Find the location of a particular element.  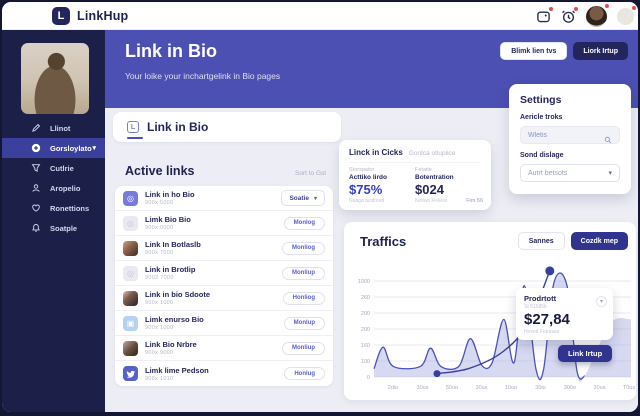

sidebar-item-llinot: Llinot is located at coordinates (53, 128).